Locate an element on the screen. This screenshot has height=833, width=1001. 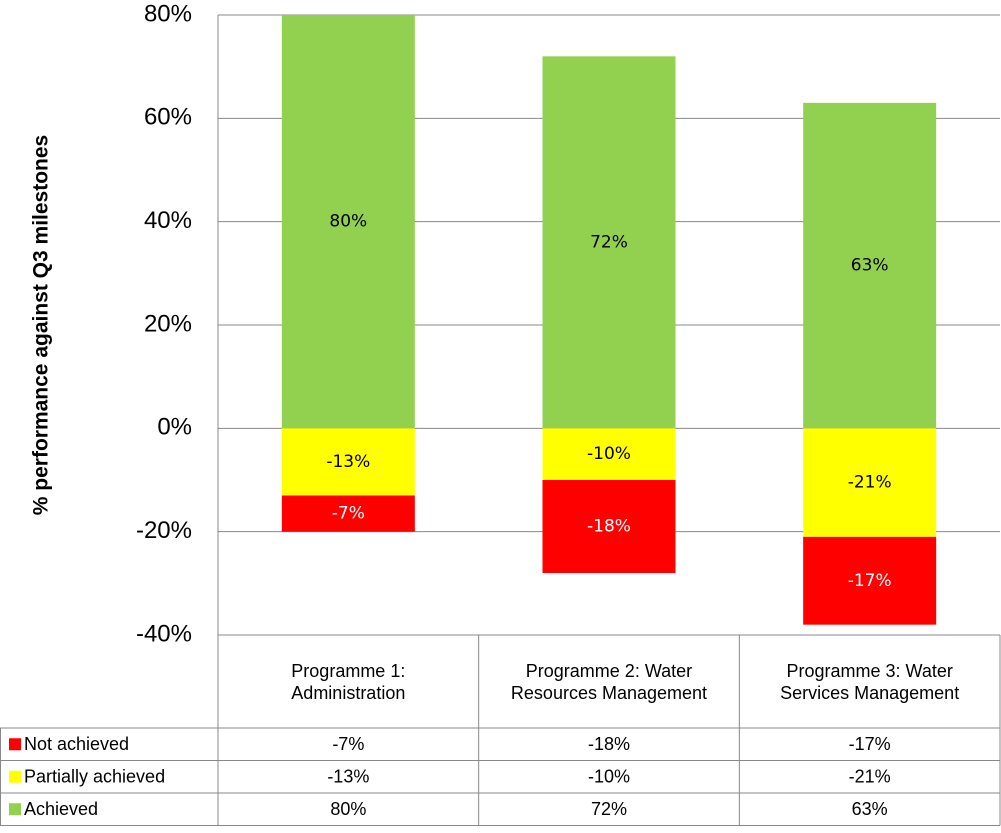
table-cell: -18% is located at coordinates (609, 744).